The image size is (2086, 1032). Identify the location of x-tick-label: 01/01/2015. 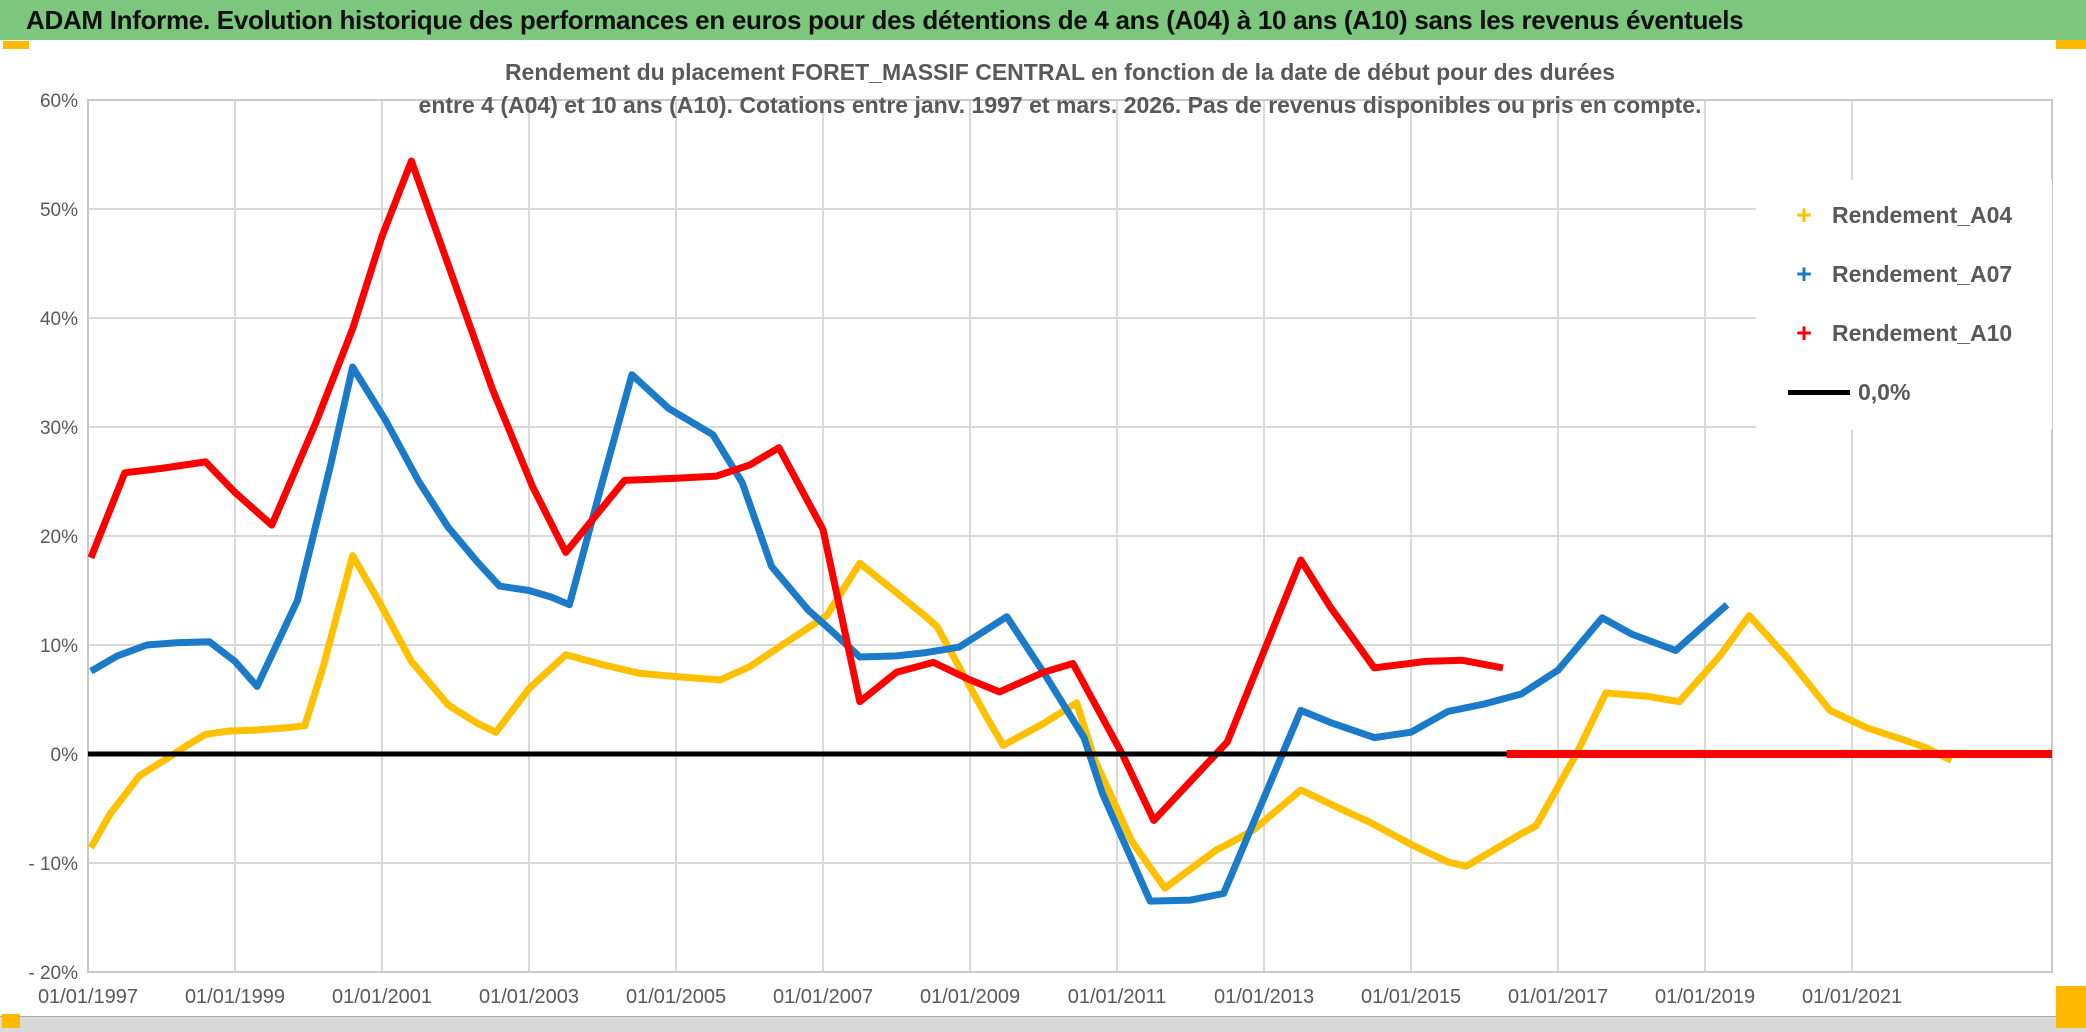
(1411, 997).